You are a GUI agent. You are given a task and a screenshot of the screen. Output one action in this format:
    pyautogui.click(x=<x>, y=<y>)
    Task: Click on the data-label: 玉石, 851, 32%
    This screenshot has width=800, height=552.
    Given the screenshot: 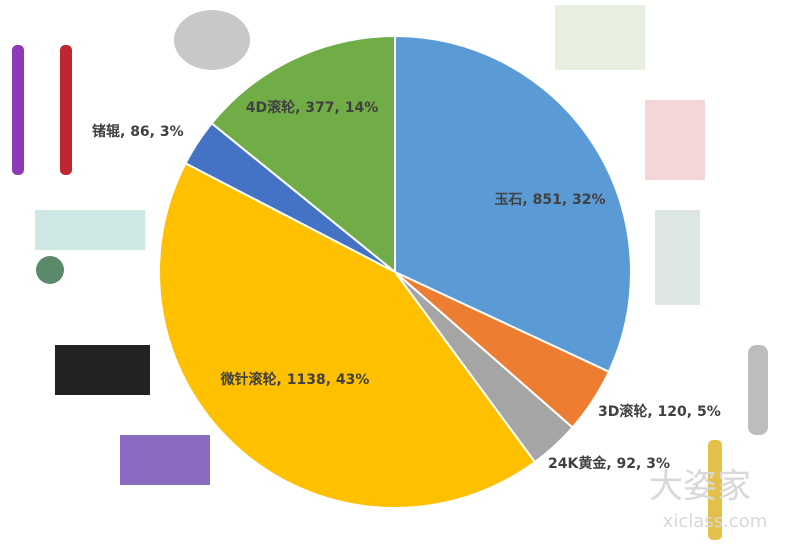 What is the action you would take?
    pyautogui.click(x=549, y=200)
    